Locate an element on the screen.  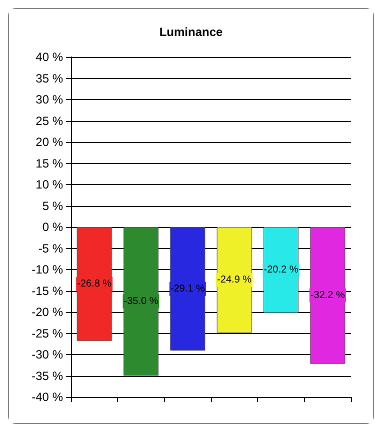
data-label: -26.8 % is located at coordinates (94, 284).